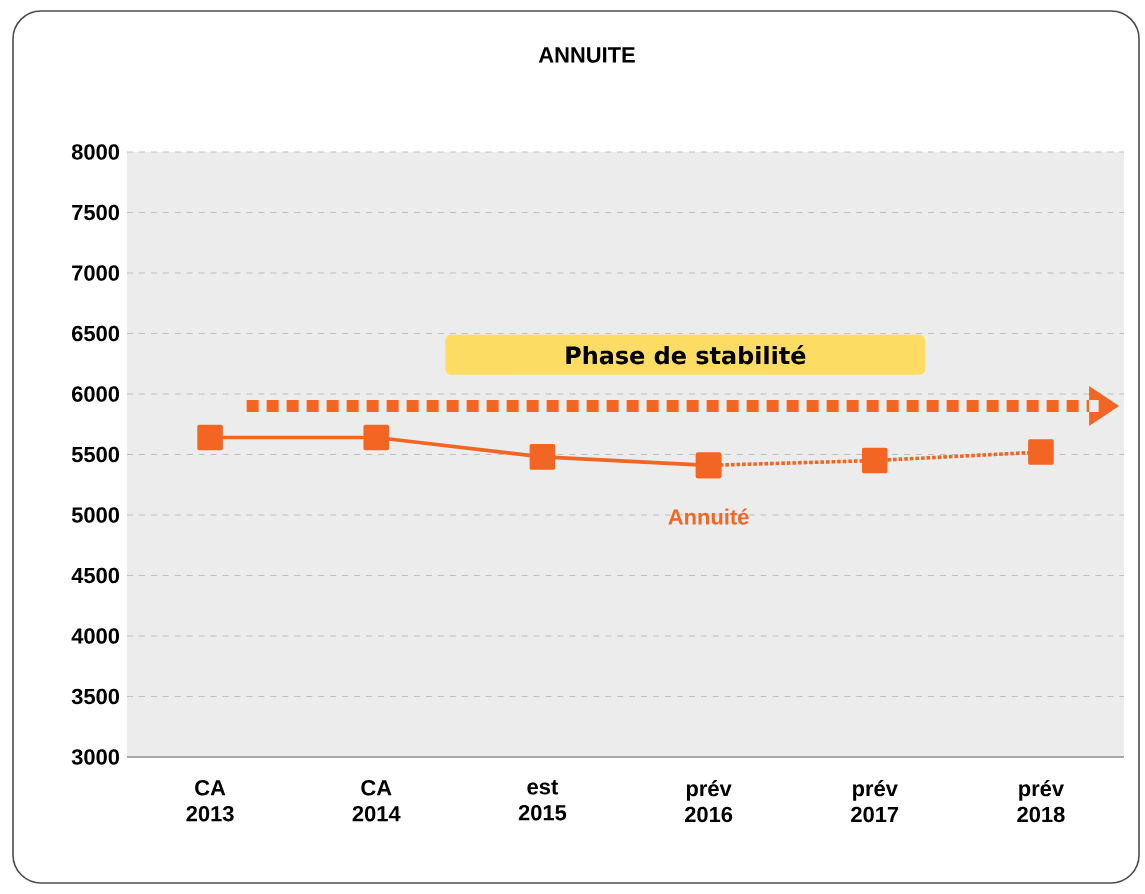 This screenshot has height=894, width=1145. Describe the element at coordinates (96, 273) in the screenshot. I see `y-tick-label: 7000` at that location.